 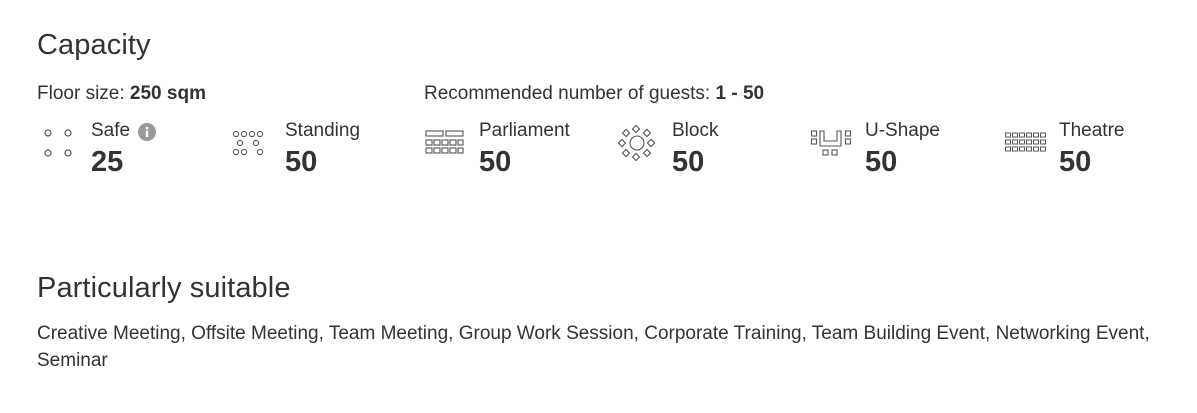 I want to click on recommended-guests: Recommended number of guests: 1 - 50, so click(x=594, y=94).